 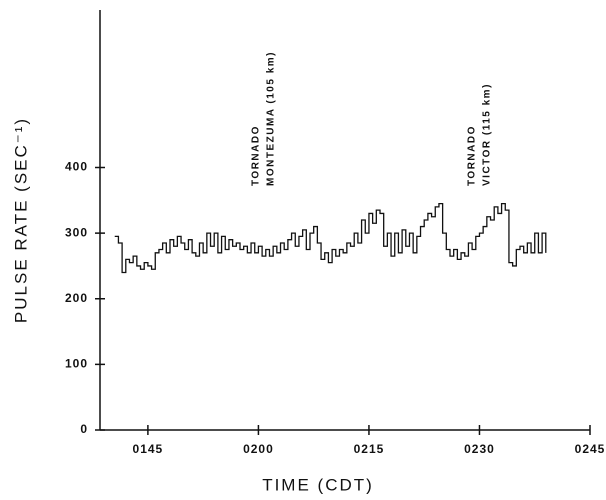 What do you see at coordinates (369, 449) in the screenshot?
I see `x-tick-label: 0215` at bounding box center [369, 449].